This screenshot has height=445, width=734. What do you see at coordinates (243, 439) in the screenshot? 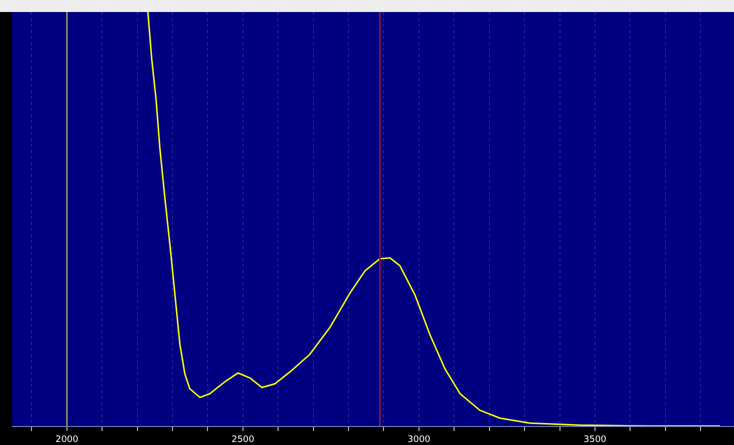
I see `x-tick-label: 2500` at bounding box center [243, 439].